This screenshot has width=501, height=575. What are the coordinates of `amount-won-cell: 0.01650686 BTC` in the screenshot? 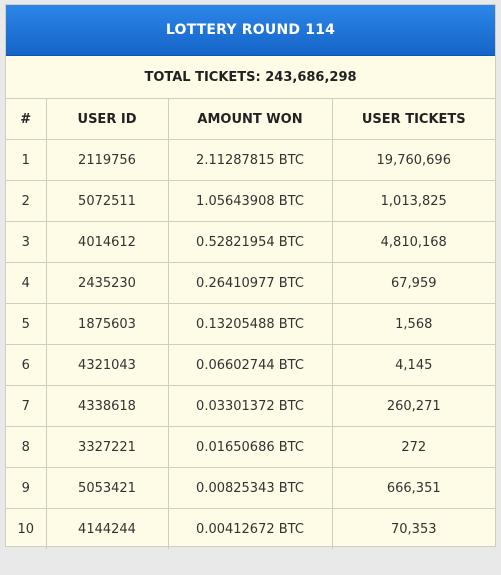 It's located at (250, 447).